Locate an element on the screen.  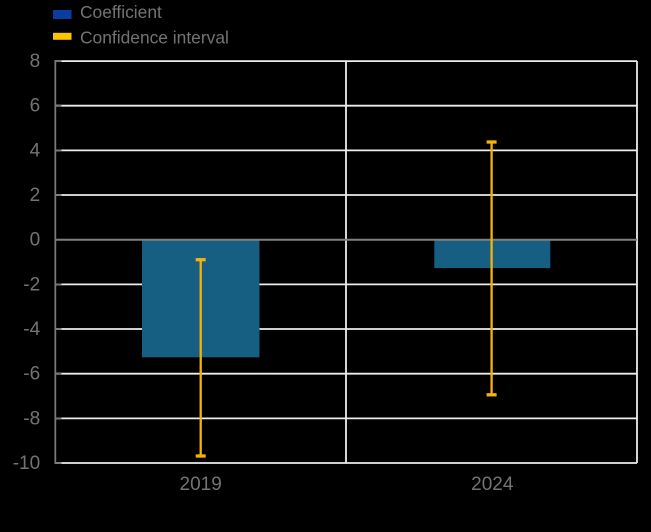
svg-text: 2024 is located at coordinates (492, 484).